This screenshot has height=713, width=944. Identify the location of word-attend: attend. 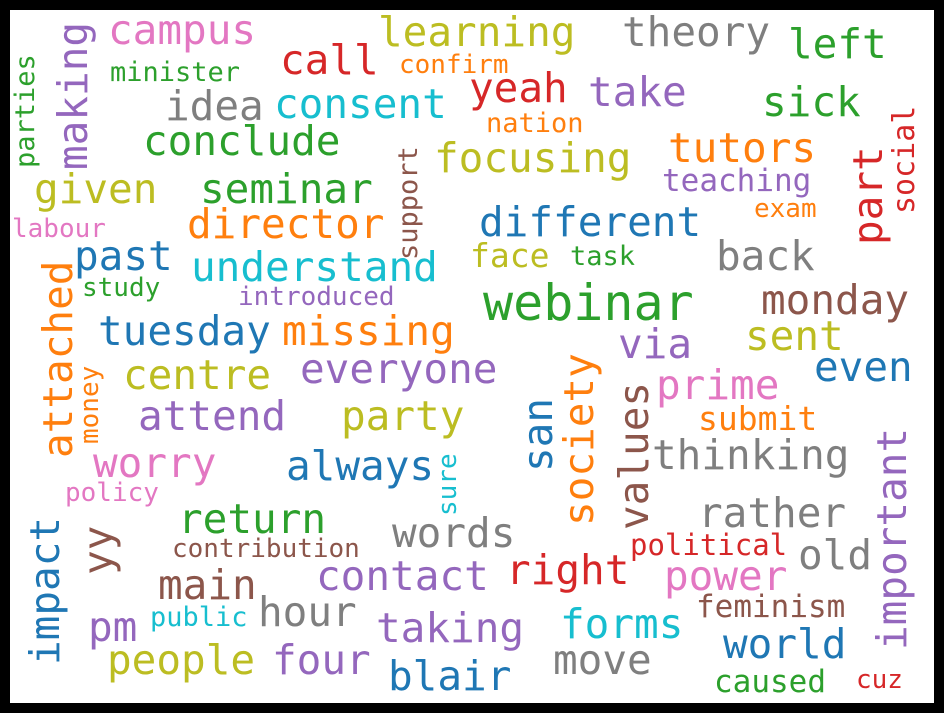
(212, 416).